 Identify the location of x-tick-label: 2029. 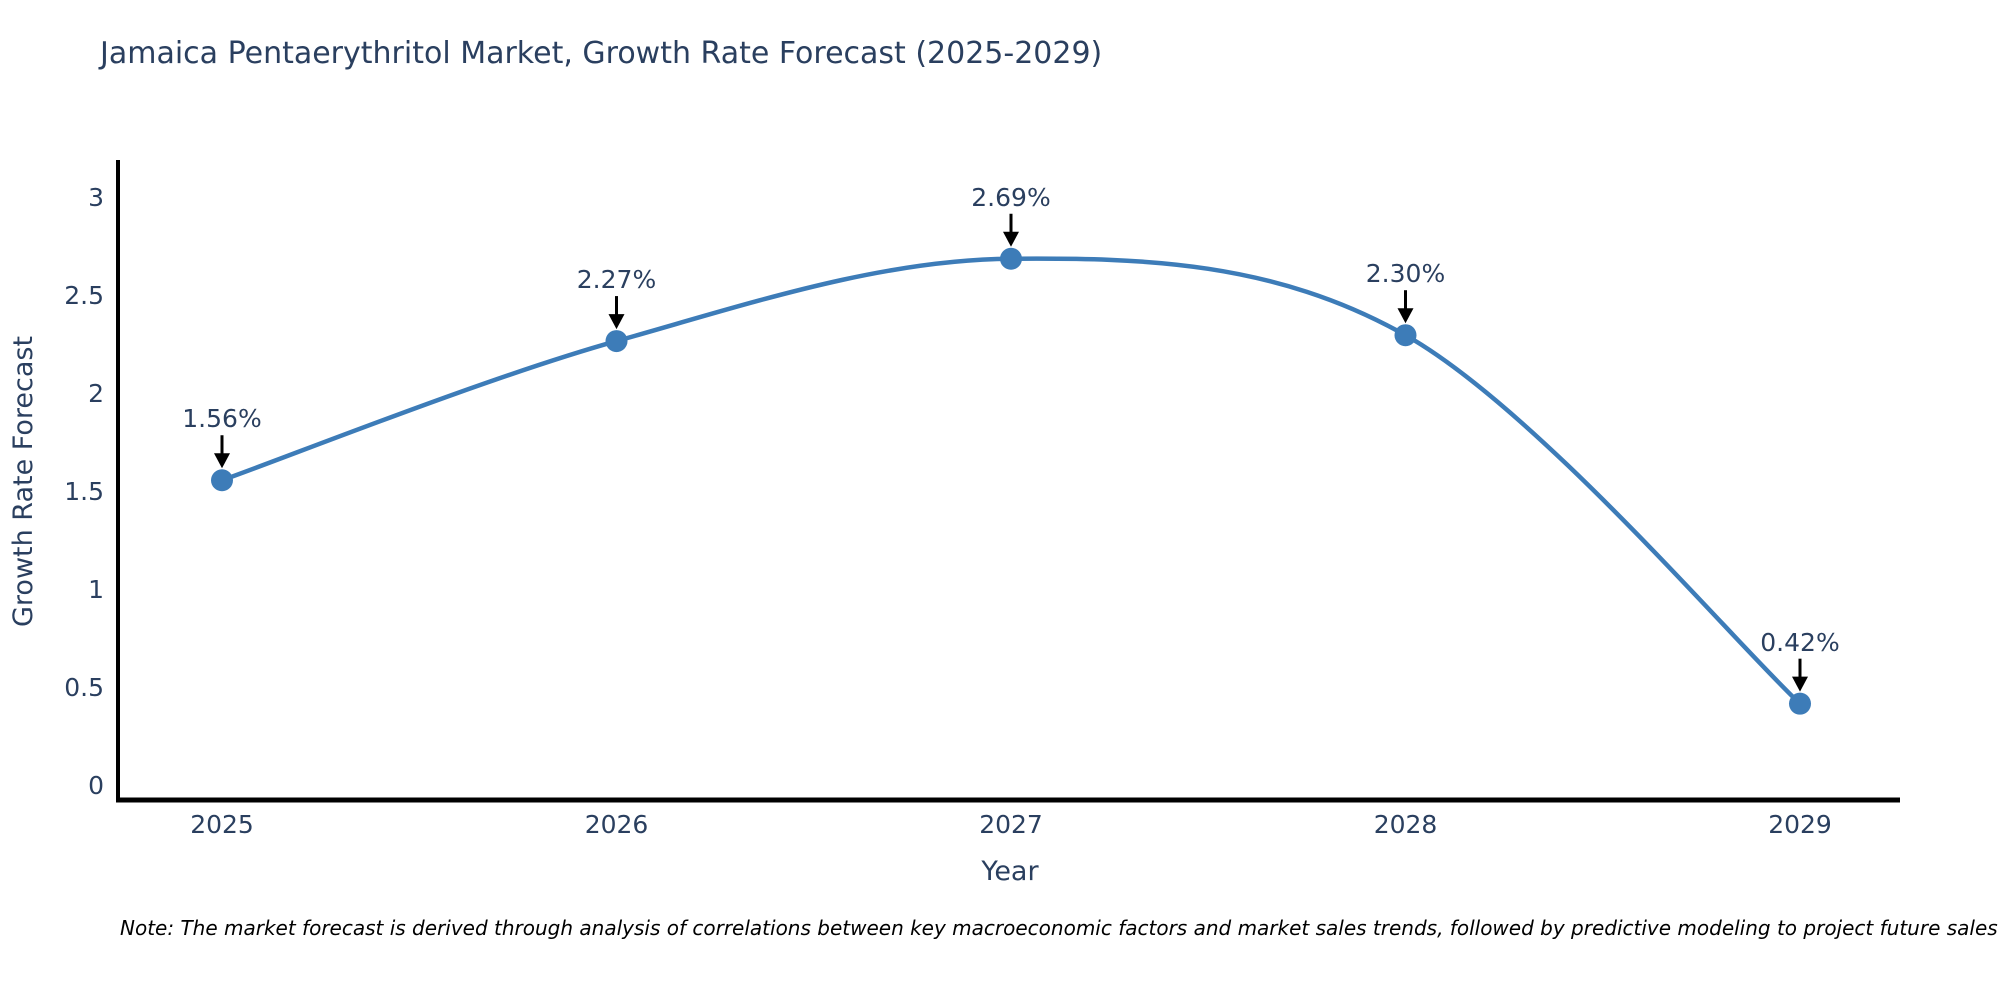
(1800, 824).